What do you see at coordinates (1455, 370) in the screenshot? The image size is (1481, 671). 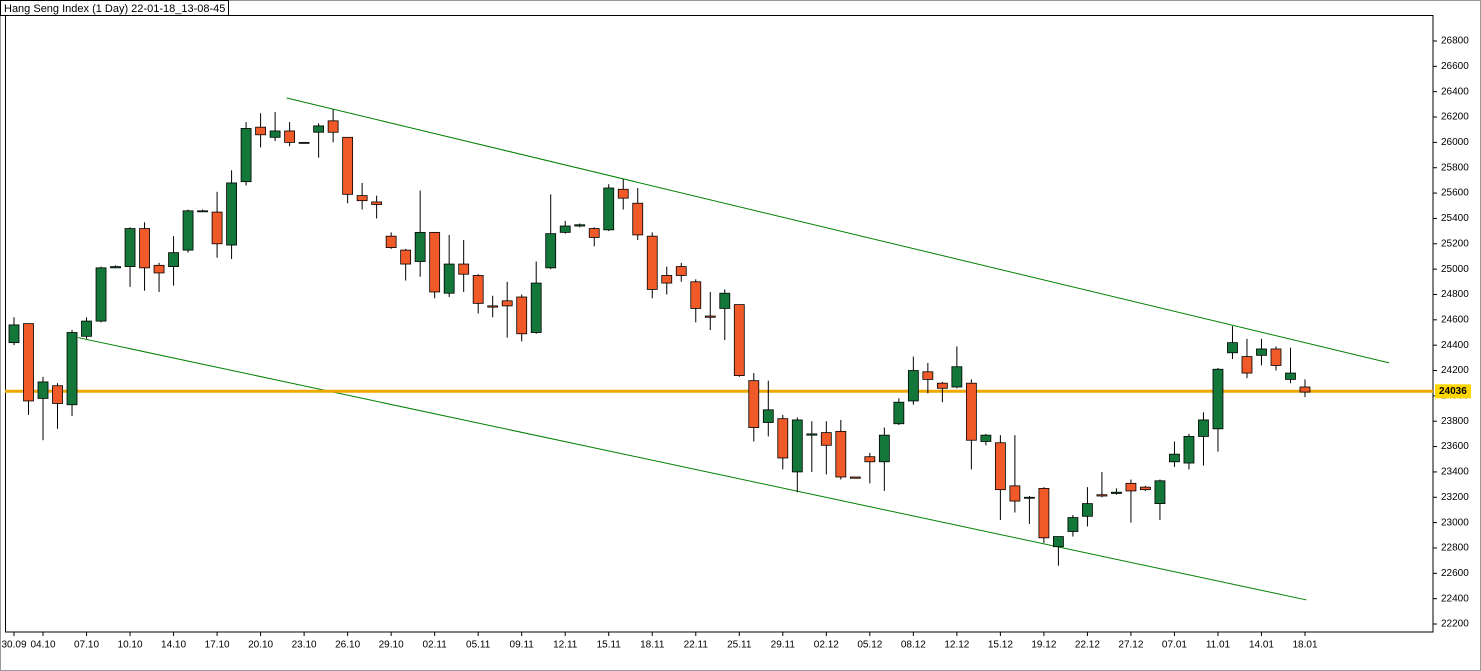 I see `y-tick-label: 24200` at bounding box center [1455, 370].